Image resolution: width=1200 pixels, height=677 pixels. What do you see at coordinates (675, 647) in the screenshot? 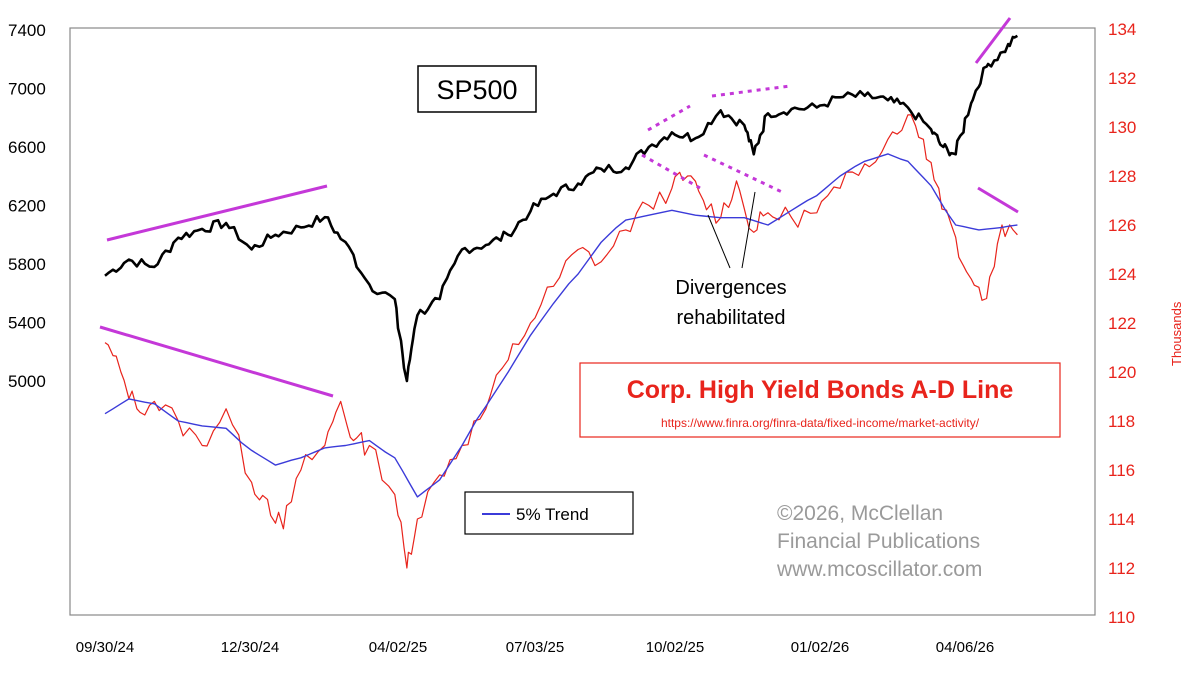
I see `x-tick-label: 10/02/25` at bounding box center [675, 647].